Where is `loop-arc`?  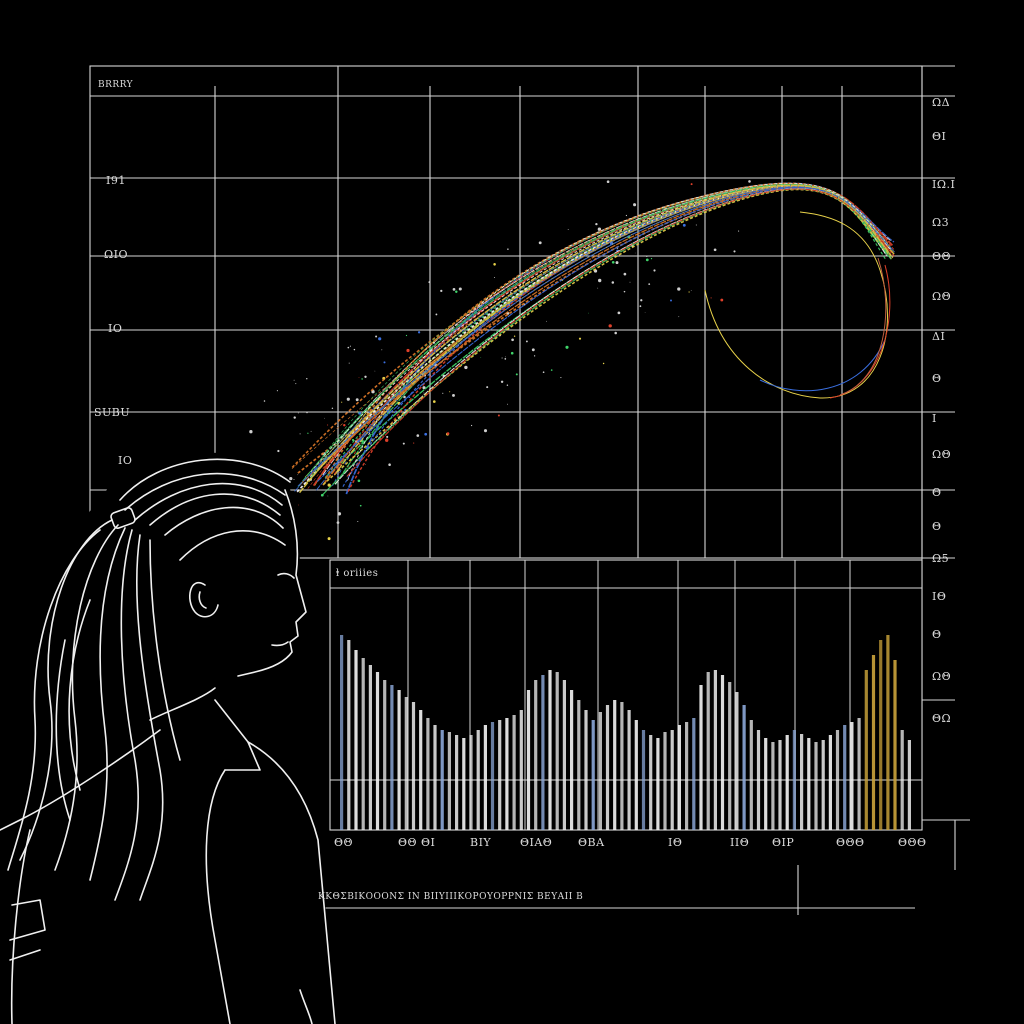
loop-arc is located at coordinates (797, 305).